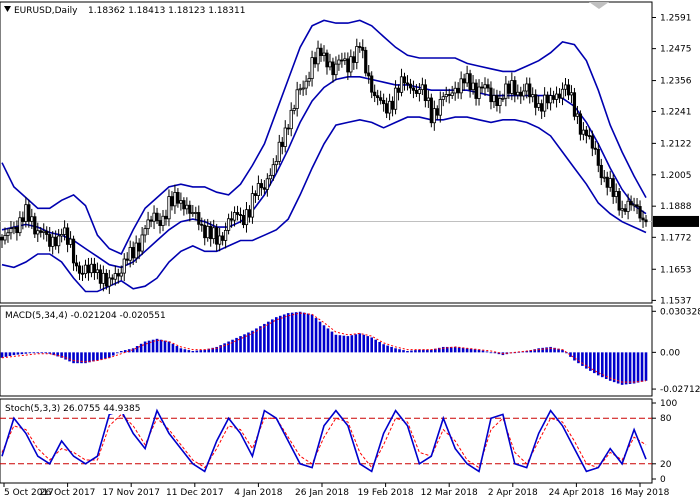 This screenshot has height=500, width=700. Describe the element at coordinates (676, 270) in the screenshot. I see `price-tick-label: 1.1653` at that location.